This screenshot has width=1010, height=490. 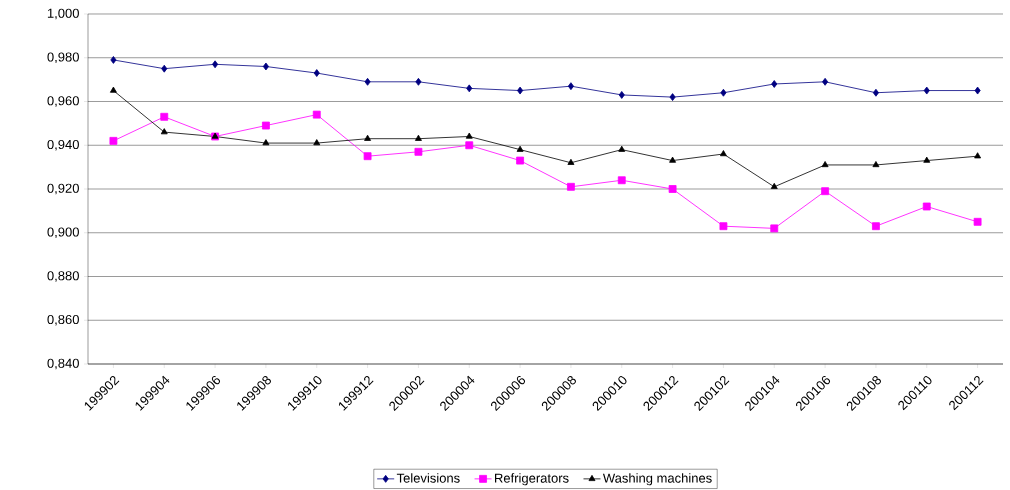 I want to click on y-tick-label: 1,000, so click(x=63, y=14).